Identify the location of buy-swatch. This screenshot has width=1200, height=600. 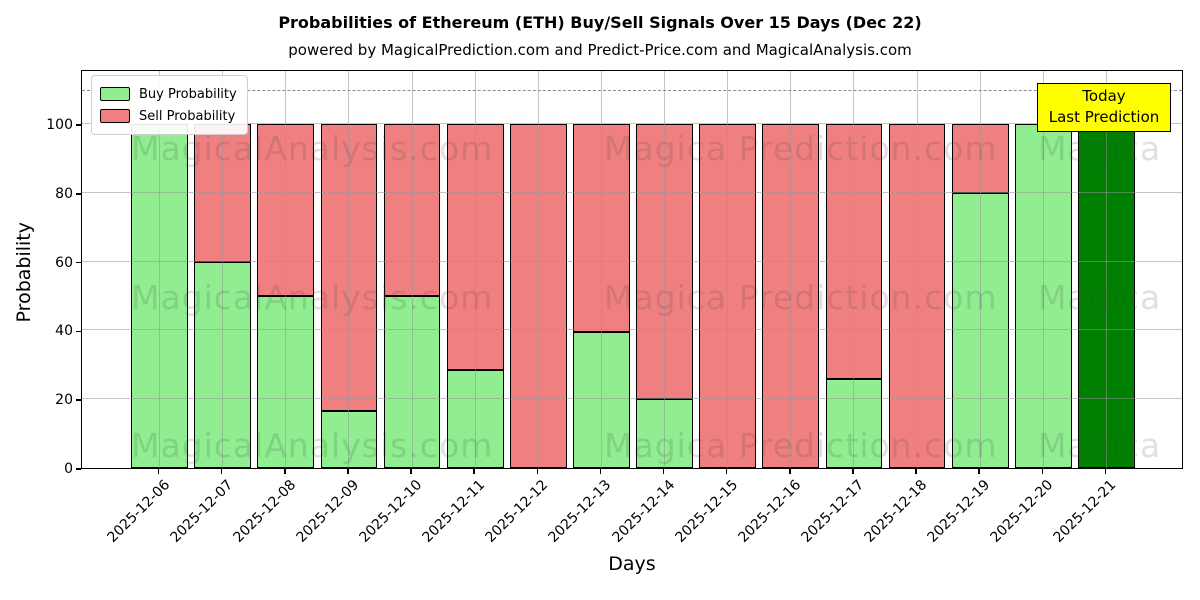
(115, 94).